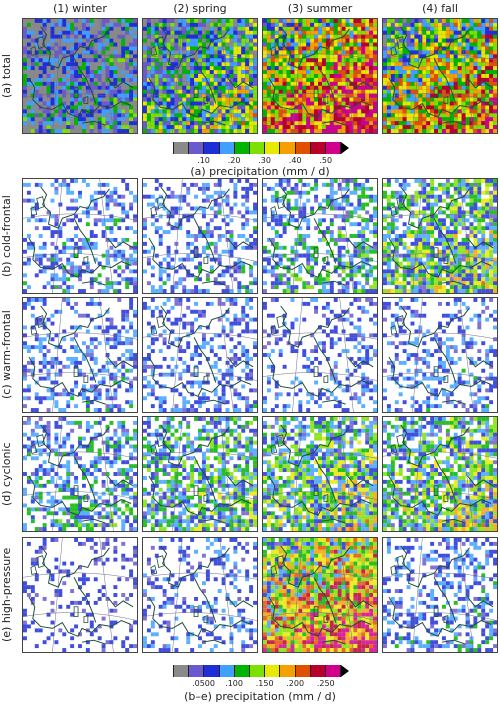 This screenshot has height=706, width=500. I want to click on colorbar-tick-label: .150, so click(264, 683).